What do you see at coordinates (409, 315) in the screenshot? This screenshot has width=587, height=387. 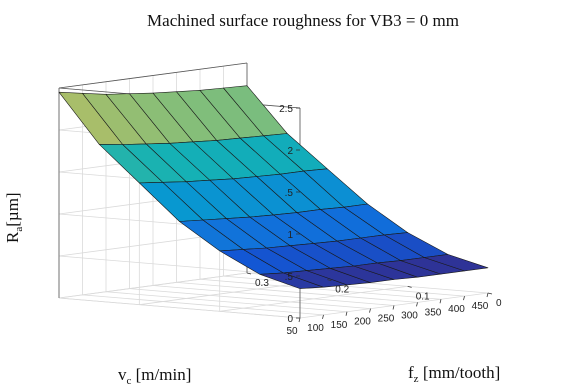 I see `x-tick-label: 300` at bounding box center [409, 315].